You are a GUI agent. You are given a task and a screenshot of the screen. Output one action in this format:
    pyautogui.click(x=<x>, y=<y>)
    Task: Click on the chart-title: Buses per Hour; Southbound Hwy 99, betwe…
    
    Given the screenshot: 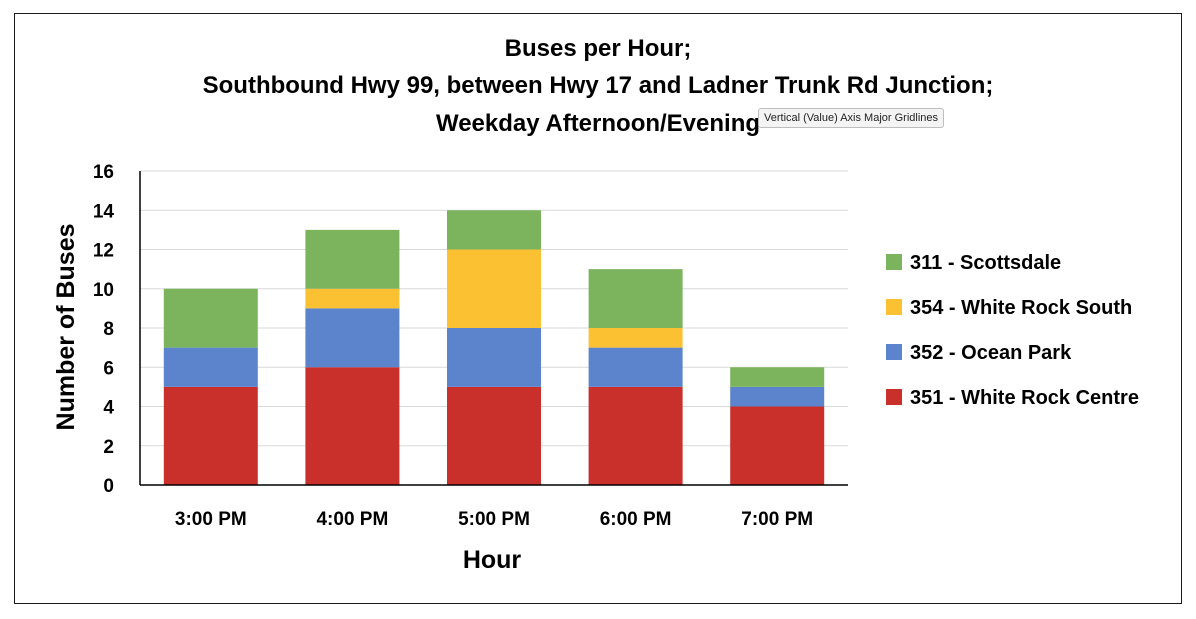 What is the action you would take?
    pyautogui.click(x=598, y=86)
    